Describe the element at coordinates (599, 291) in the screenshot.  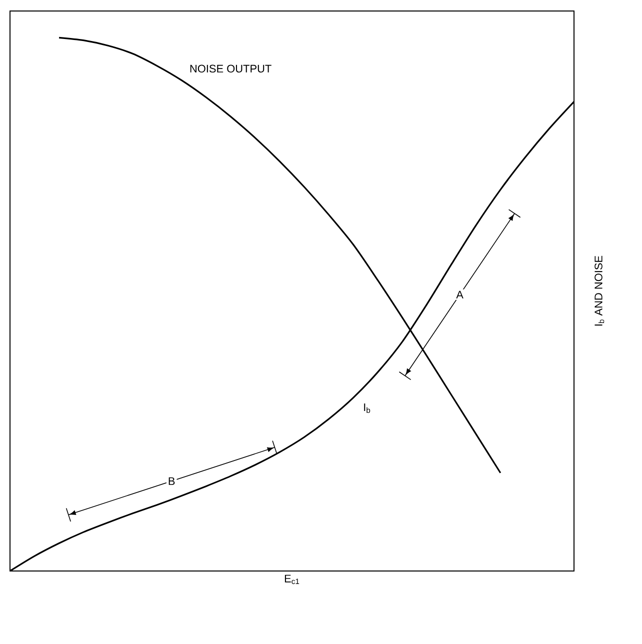
I see `y-axis-title: I$_{b}$ AND NOISE` at that location.